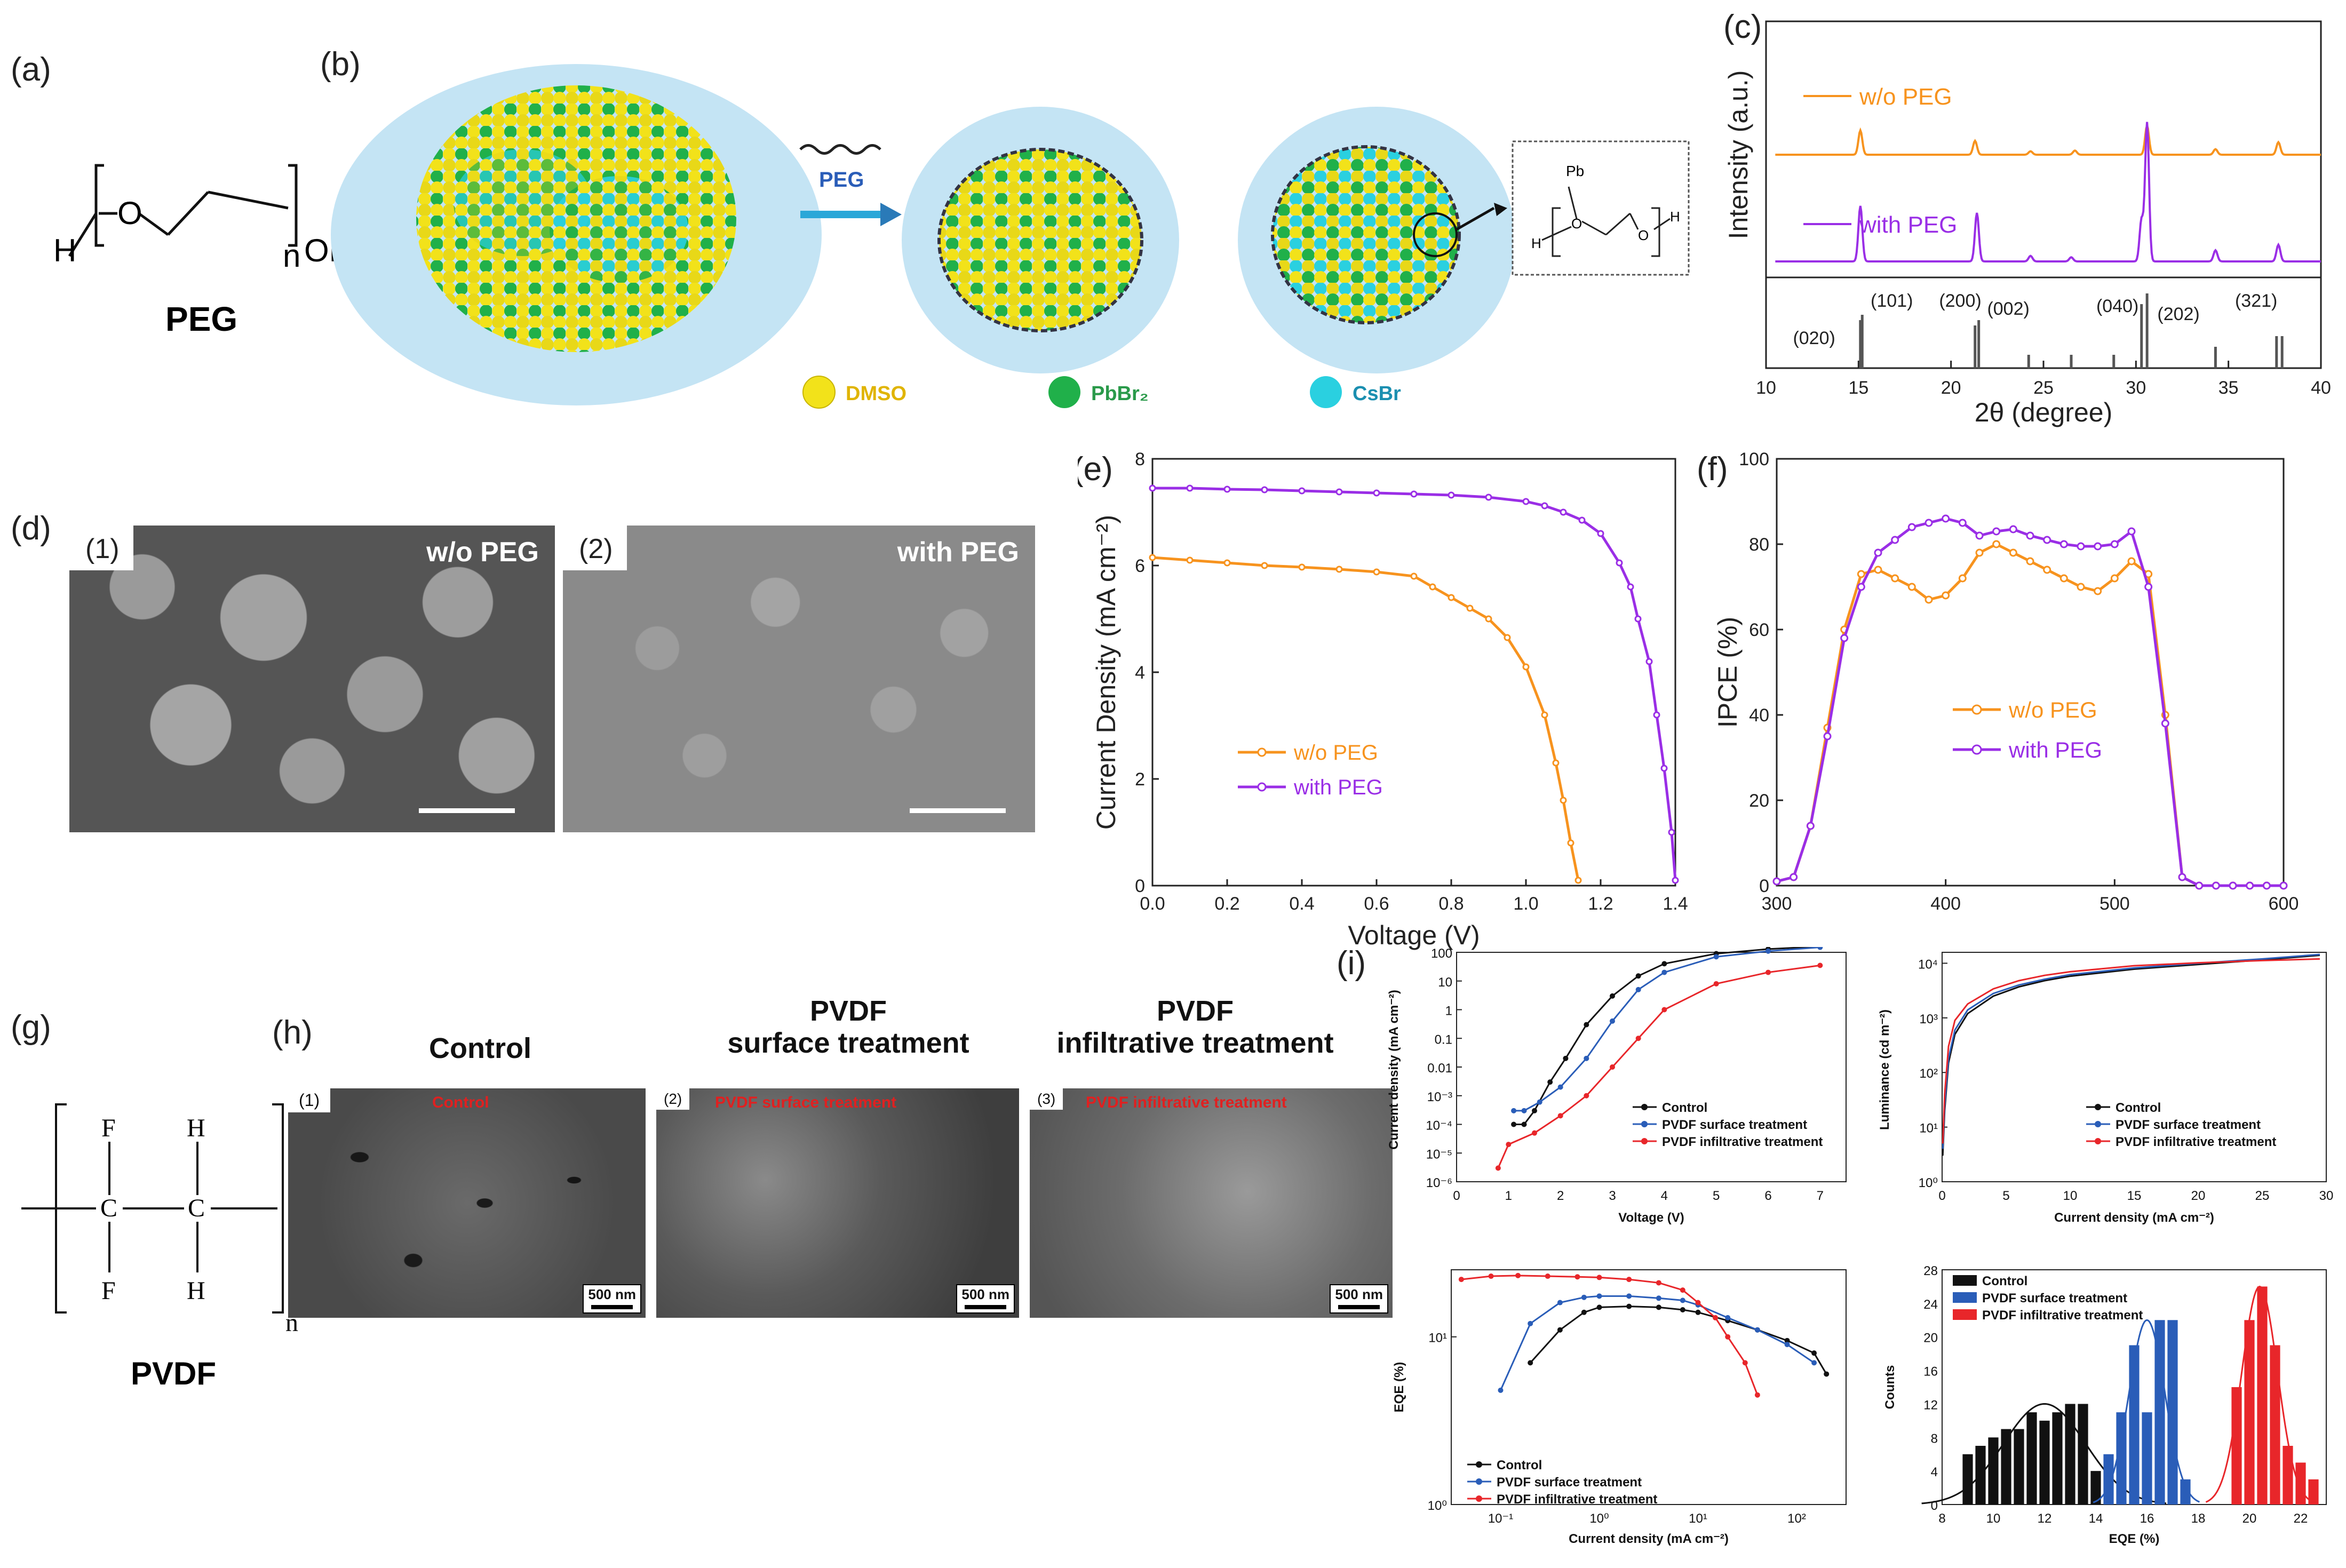  Describe the element at coordinates (986, 1299) in the screenshot. I see `sem-h2-scale: 500 nm` at that location.